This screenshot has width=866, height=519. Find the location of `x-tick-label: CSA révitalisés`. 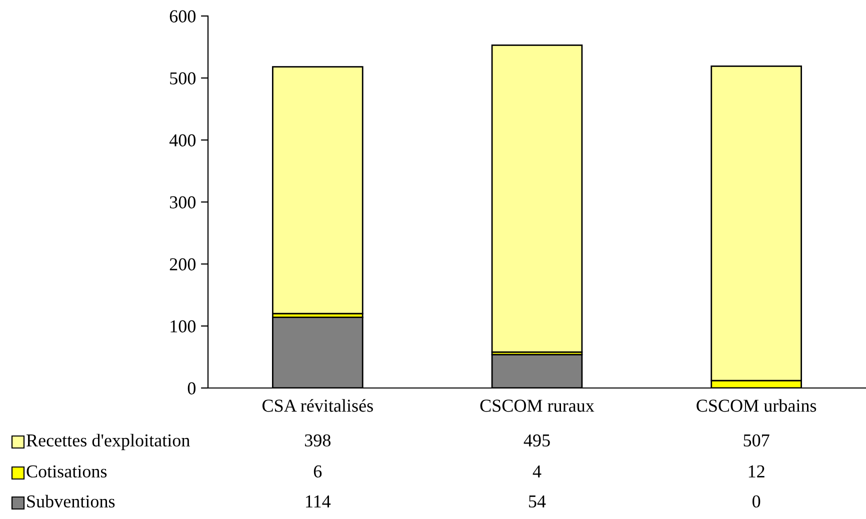

x-tick-label: CSA révitalisés is located at coordinates (317, 405).